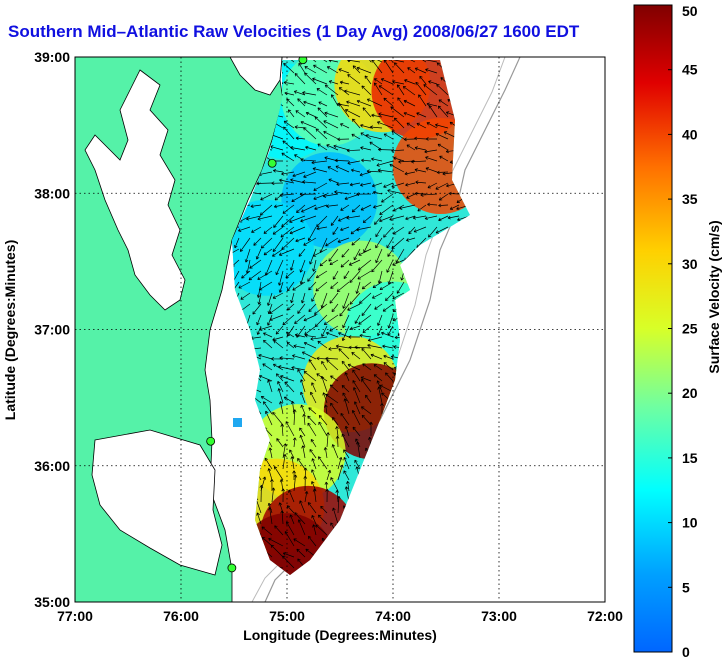 This screenshot has height=659, width=724. Describe the element at coordinates (690, 199) in the screenshot. I see `colorbar-tick-label: 35` at that location.